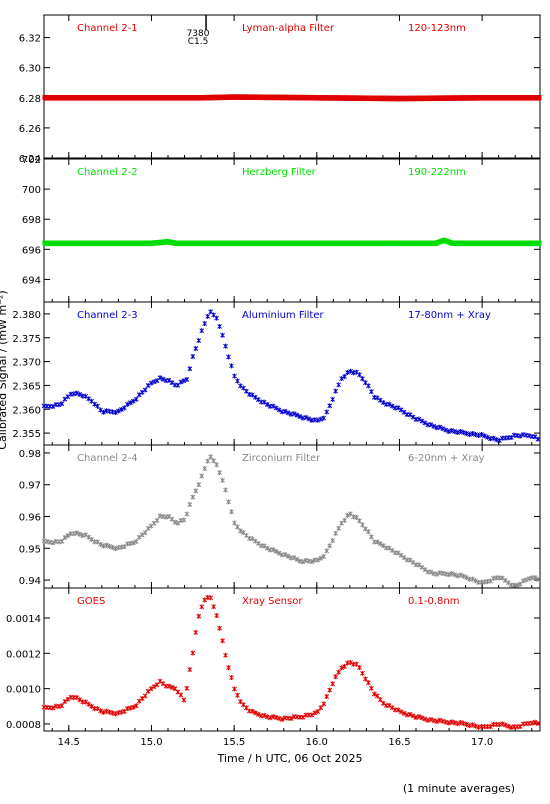 Image resolution: width=550 pixels, height=804 pixels. I want to click on panel-filter-label: Herzberg Filter, so click(279, 172).